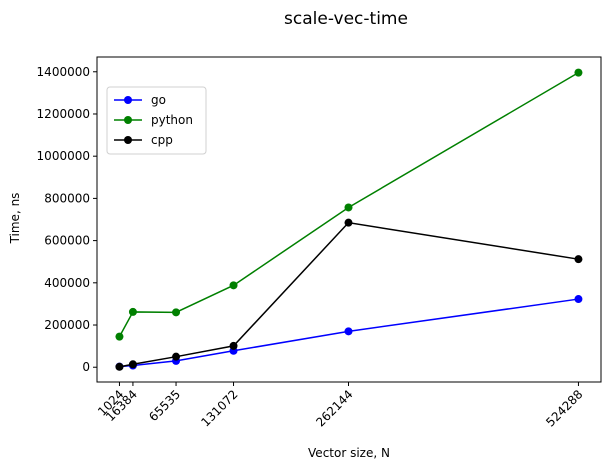 This screenshot has height=470, width=610. Describe the element at coordinates (162, 140) in the screenshot. I see `legend-label: cpp` at that location.